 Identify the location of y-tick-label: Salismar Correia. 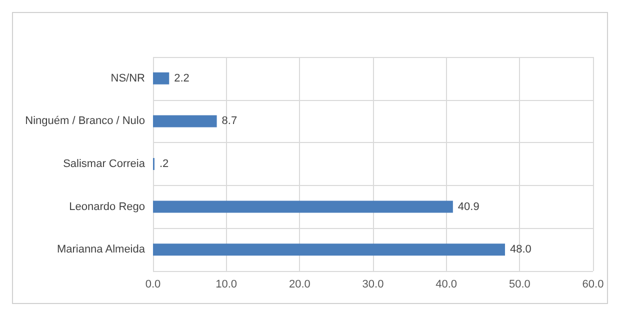
(104, 164).